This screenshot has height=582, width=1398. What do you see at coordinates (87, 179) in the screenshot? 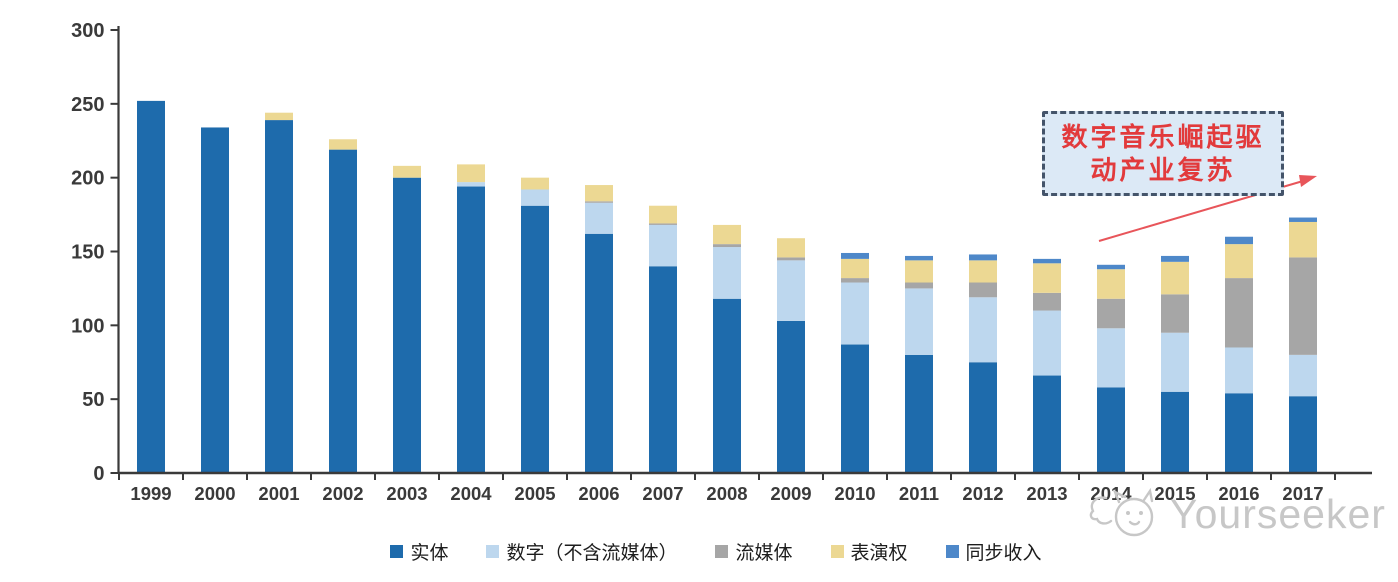
I see `y-axis-label: 200` at bounding box center [87, 179].